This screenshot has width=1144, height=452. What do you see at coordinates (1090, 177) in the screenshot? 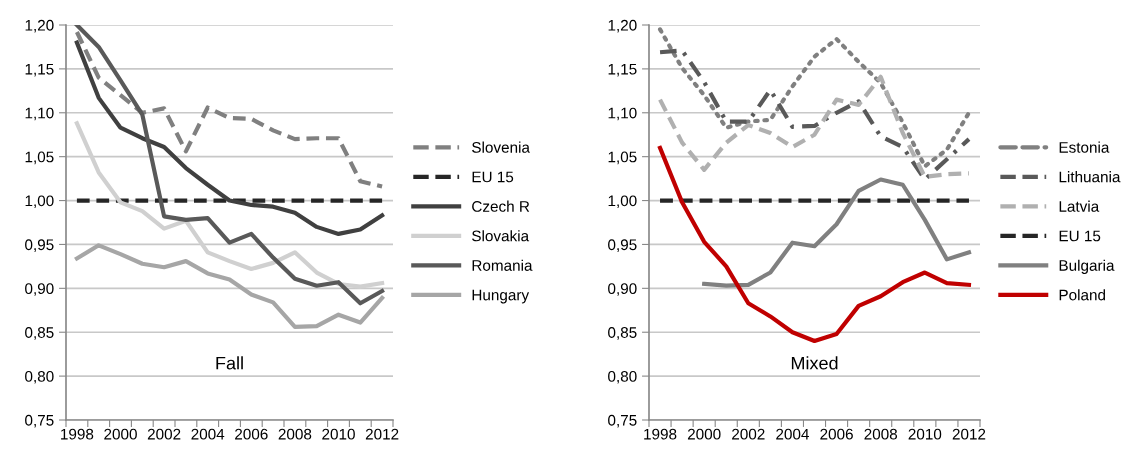
I see `legend-label: Lithuania` at bounding box center [1090, 177].